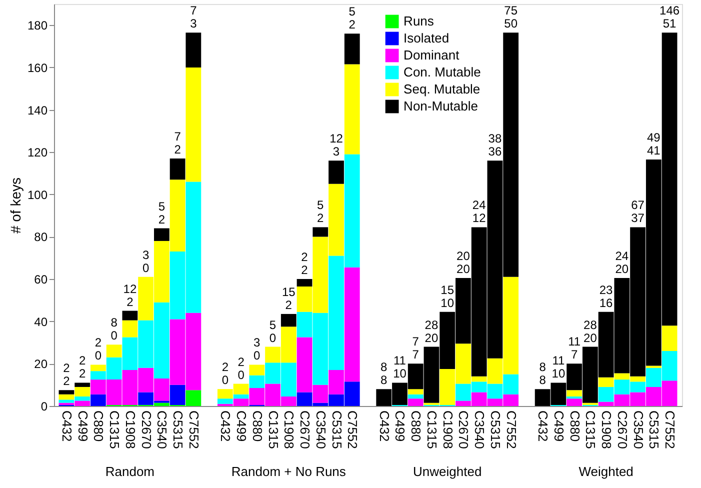 The height and width of the screenshot is (488, 701). I want to click on annotation: 24 20, so click(622, 262).